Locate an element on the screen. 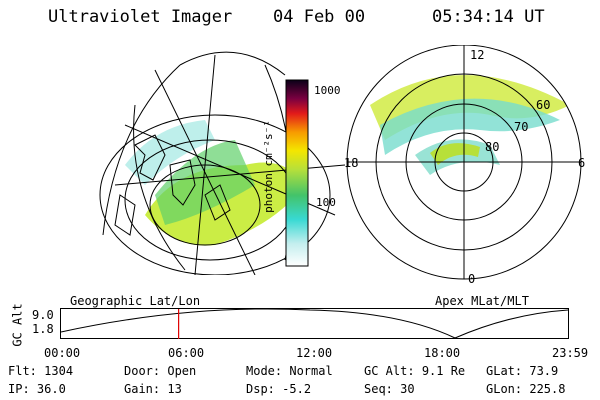  timeline-xtick-0000: 00:00 is located at coordinates (62, 353).